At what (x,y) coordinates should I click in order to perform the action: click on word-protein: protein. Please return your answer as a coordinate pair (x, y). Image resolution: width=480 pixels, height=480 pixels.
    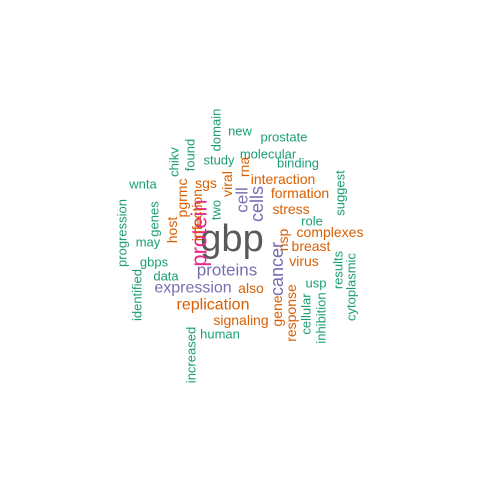
    Looking at the image, I should click on (199, 232).